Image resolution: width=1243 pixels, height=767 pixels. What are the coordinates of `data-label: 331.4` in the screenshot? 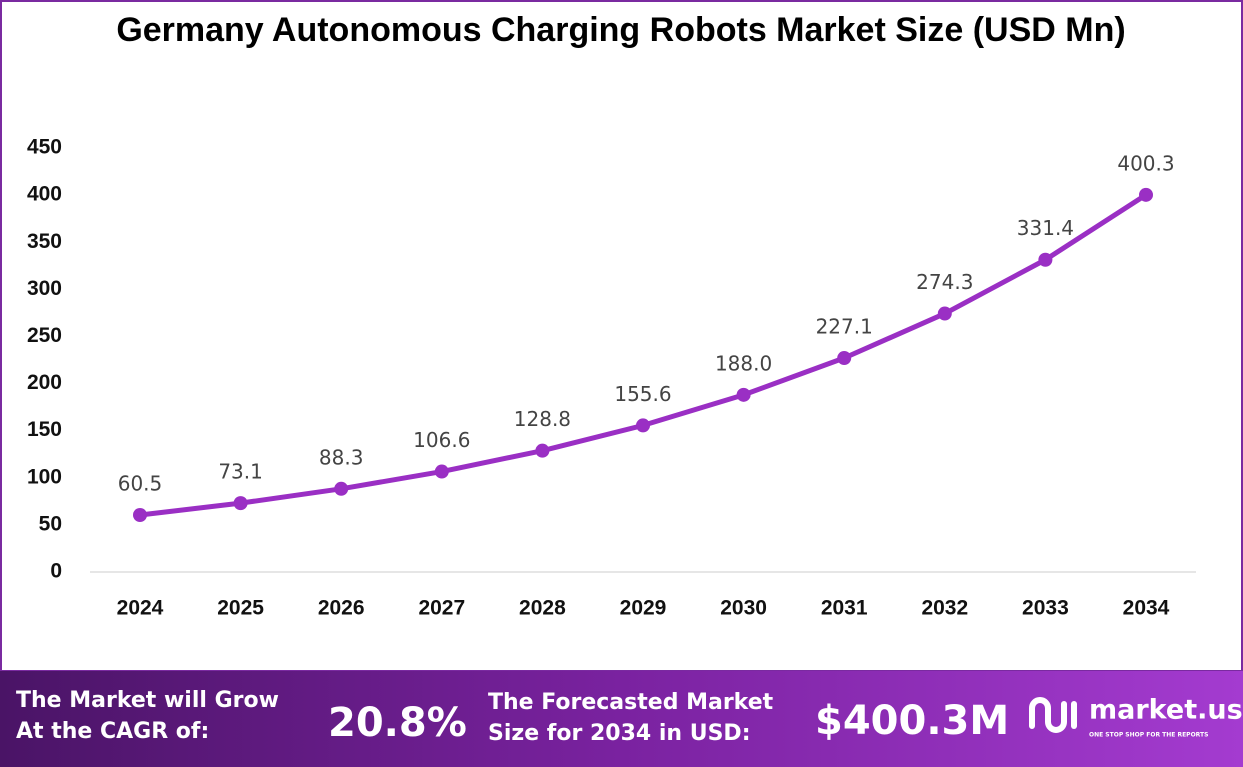 It's located at (1045, 228).